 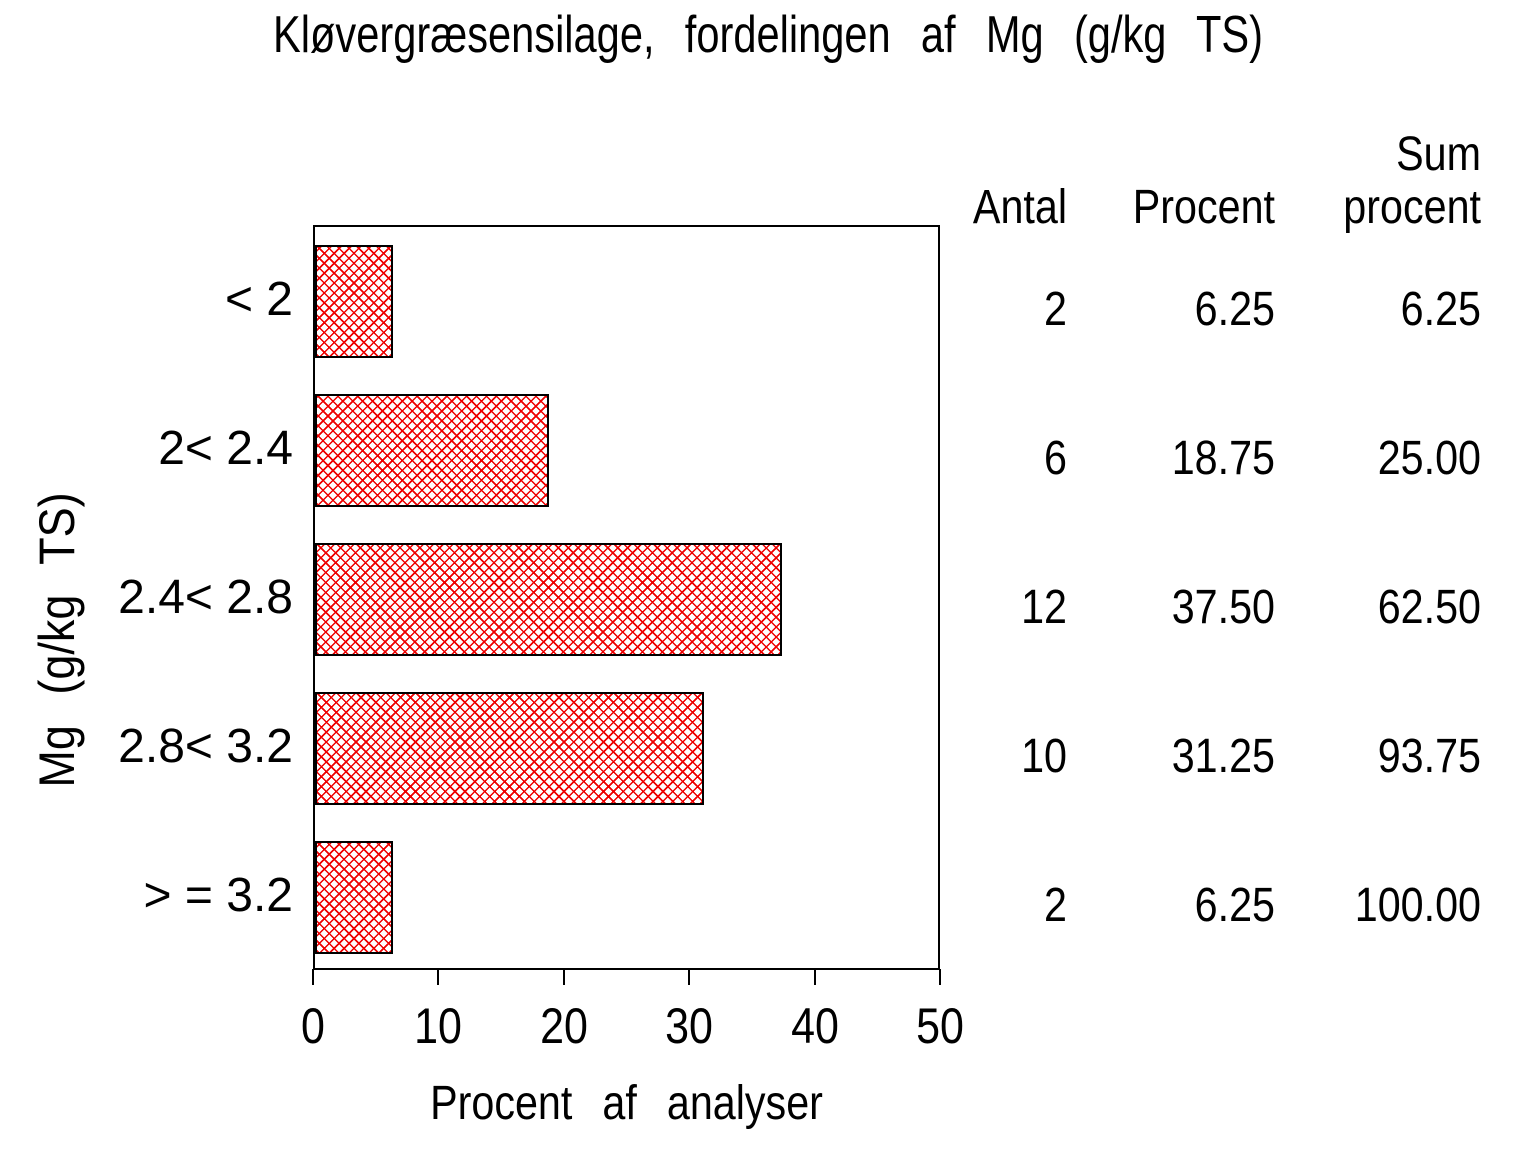 I want to click on antal-value: 10, so click(x=1044, y=756).